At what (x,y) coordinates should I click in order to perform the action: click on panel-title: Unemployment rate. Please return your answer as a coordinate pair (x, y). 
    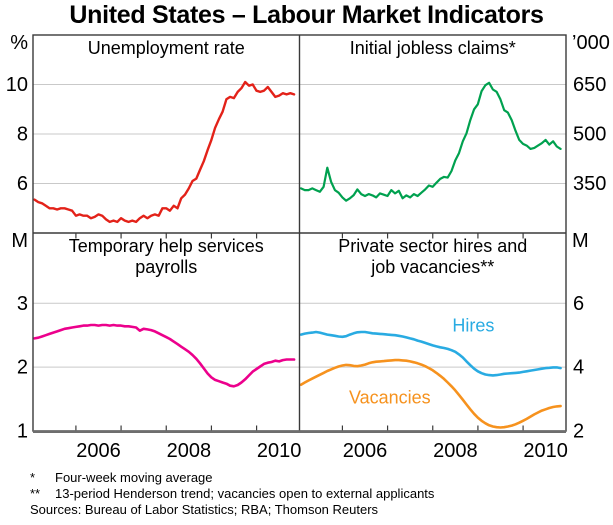
    Looking at the image, I should click on (166, 48).